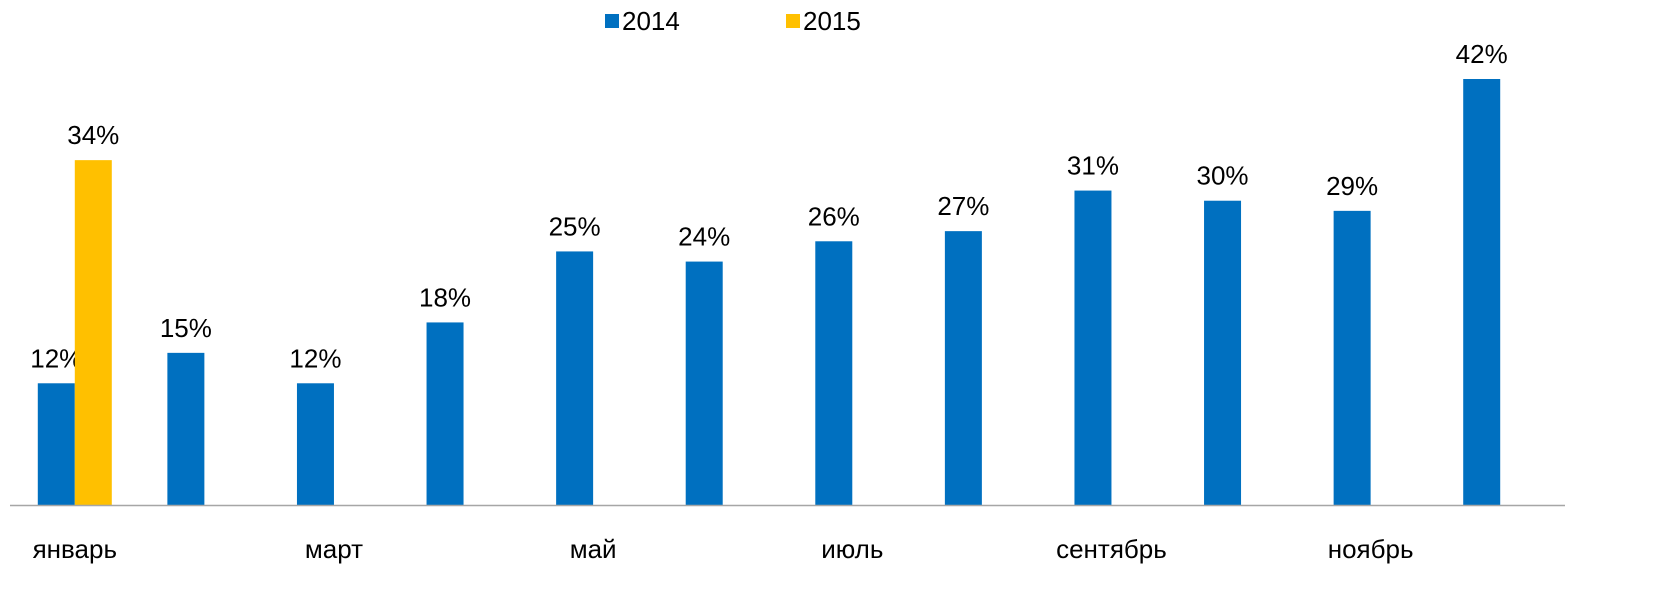  I want to click on x-tick-label: июль, so click(852, 549).